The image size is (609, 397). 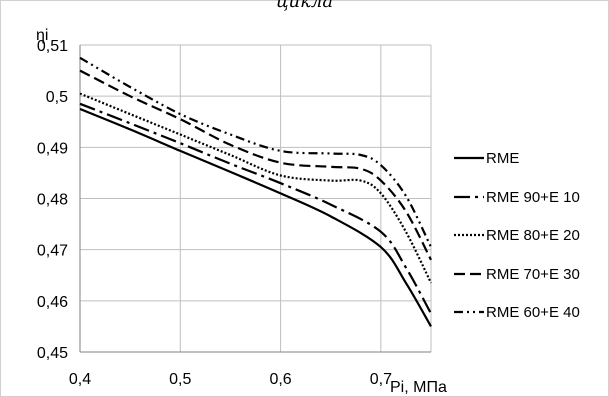 What do you see at coordinates (533, 274) in the screenshot?
I see `legend-label-4: RME 70+E 30` at bounding box center [533, 274].